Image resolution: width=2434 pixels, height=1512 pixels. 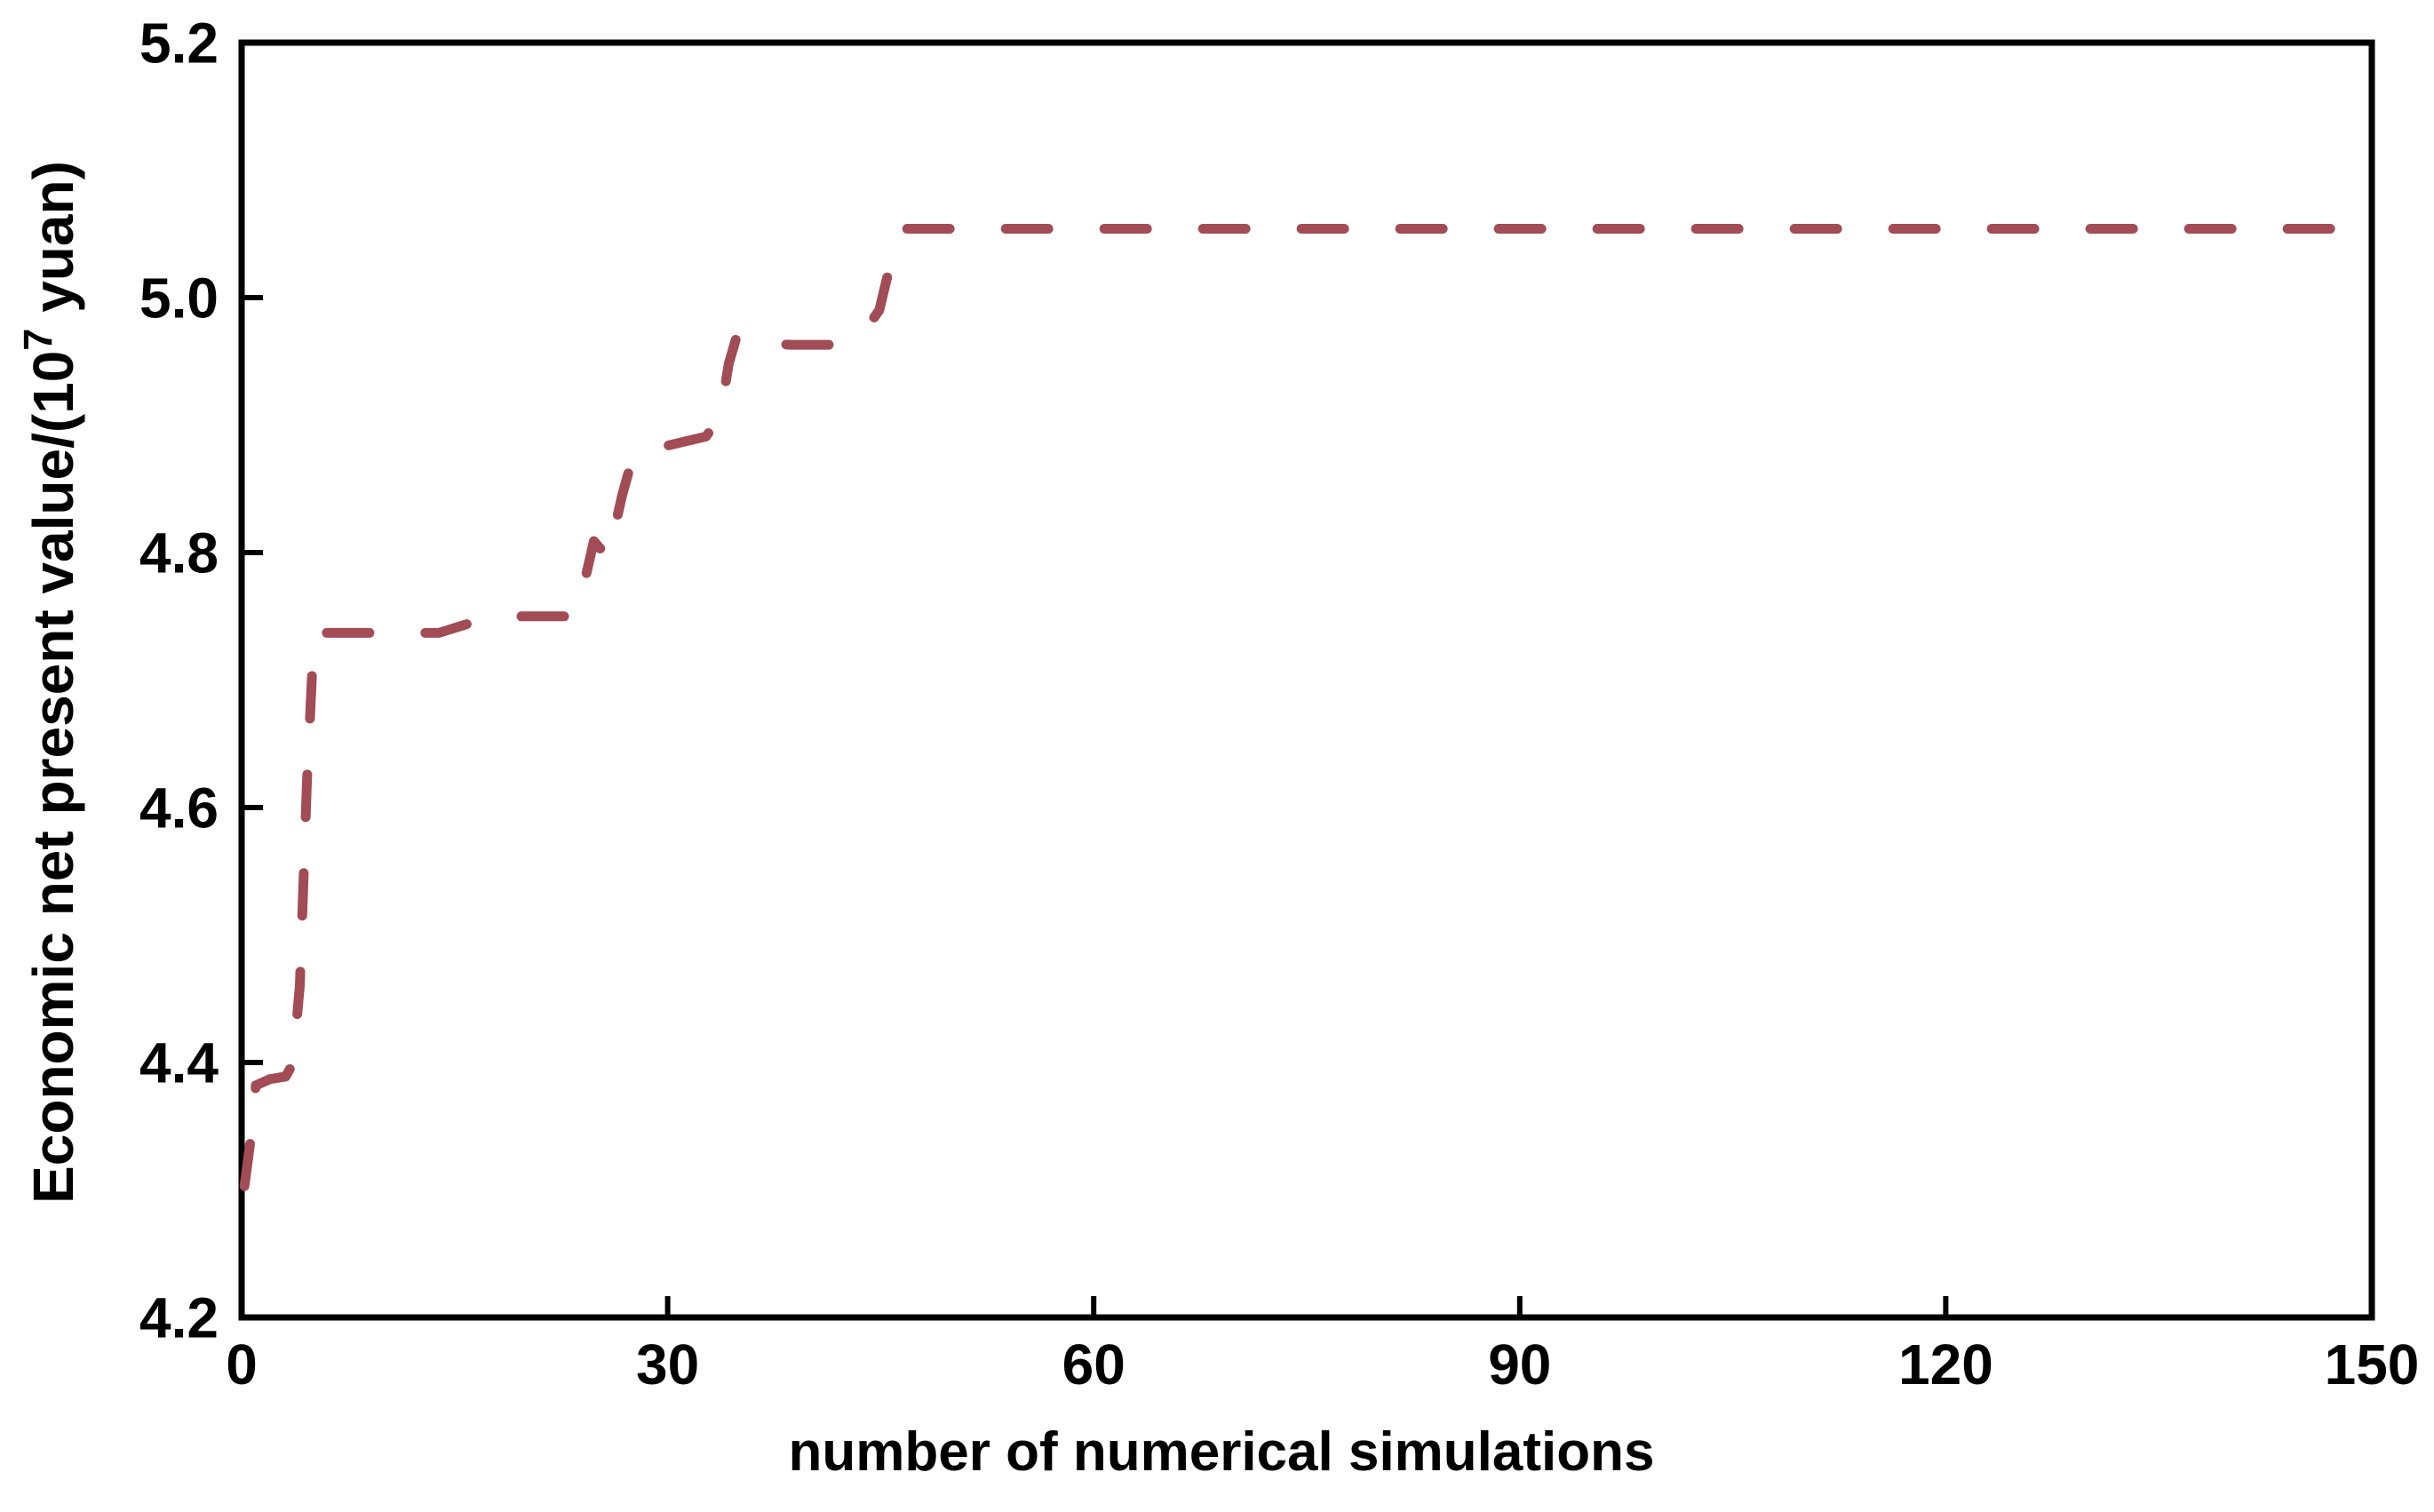 What do you see at coordinates (50, 682) in the screenshot?
I see `y-axis-title: Economic net present value/(107 yuan)` at bounding box center [50, 682].